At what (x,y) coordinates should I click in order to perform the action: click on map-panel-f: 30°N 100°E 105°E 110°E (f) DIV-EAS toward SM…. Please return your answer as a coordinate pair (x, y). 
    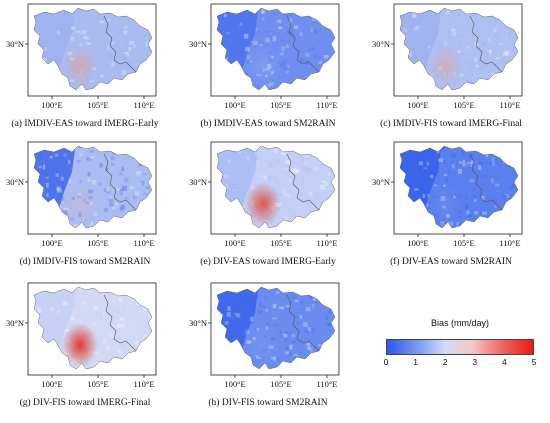
    Looking at the image, I should click on (451, 205).